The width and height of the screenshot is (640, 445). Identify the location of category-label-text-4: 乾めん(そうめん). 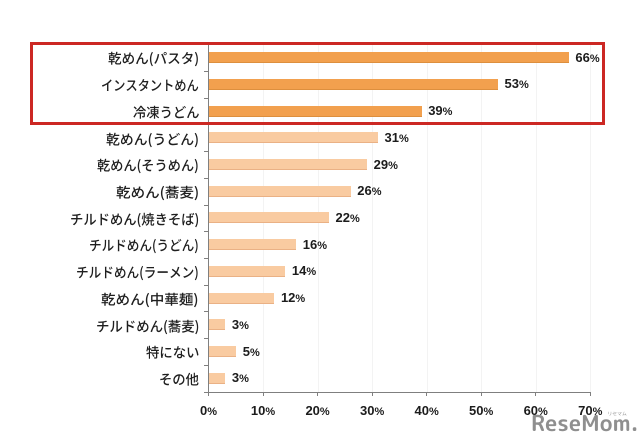
(150, 166).